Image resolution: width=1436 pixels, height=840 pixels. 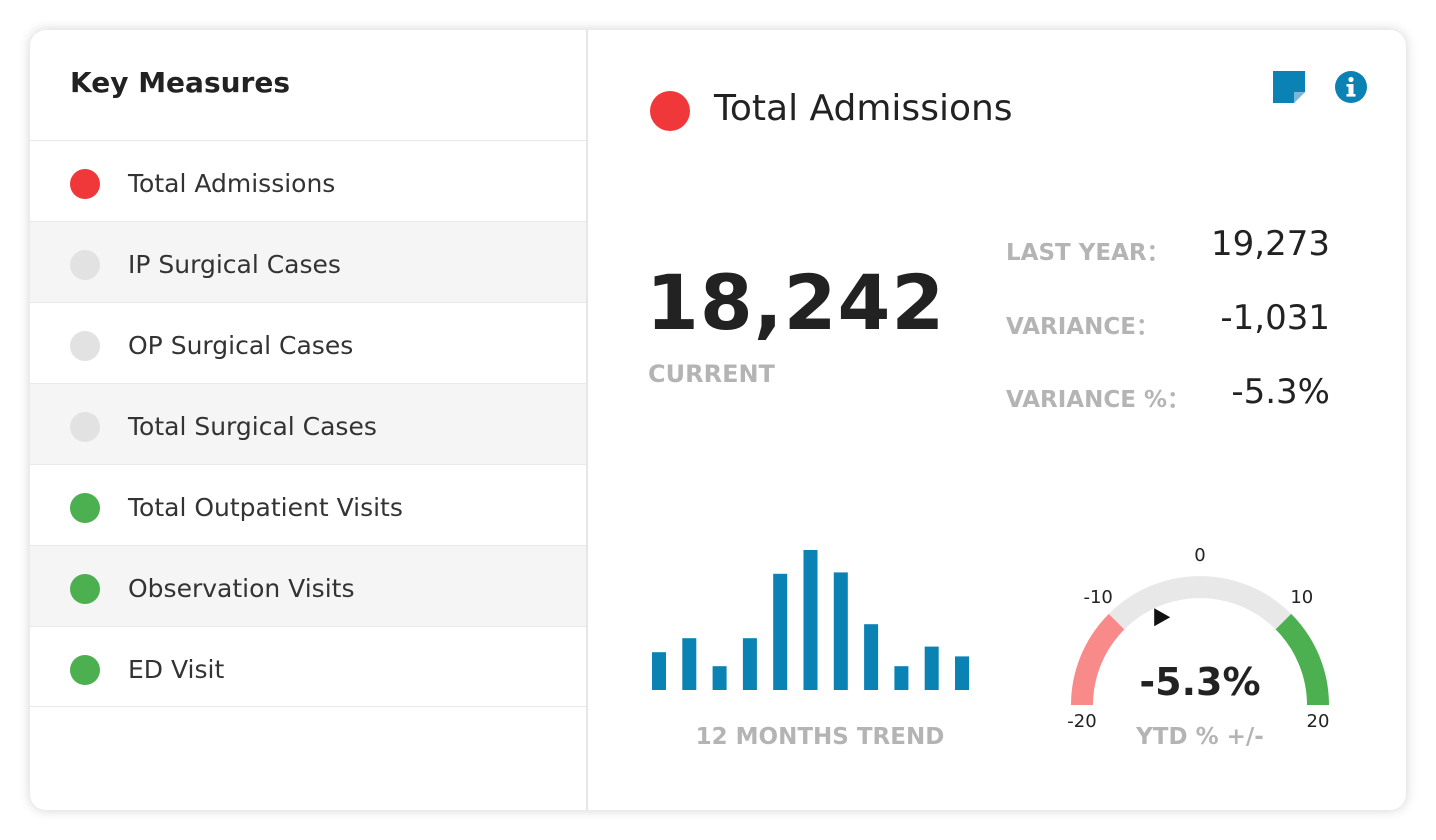 What do you see at coordinates (252, 426) in the screenshot?
I see `list-item-label: Total Surgical Cases` at bounding box center [252, 426].